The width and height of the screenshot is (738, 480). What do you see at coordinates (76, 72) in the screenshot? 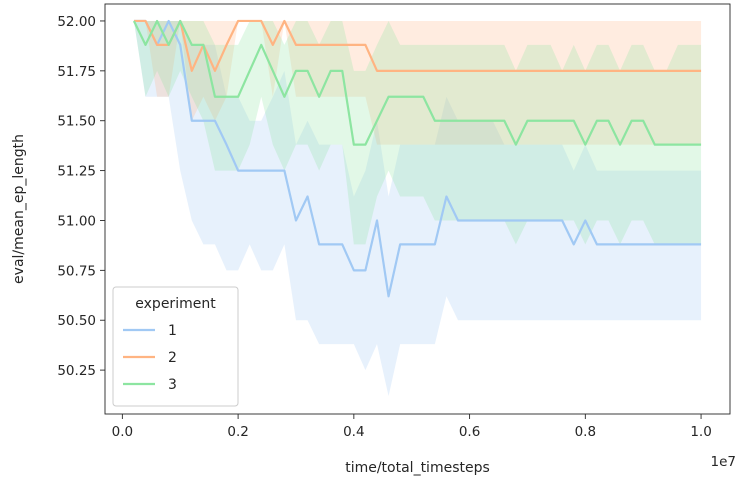
I see `y-tick-label: 51.75` at bounding box center [76, 72].